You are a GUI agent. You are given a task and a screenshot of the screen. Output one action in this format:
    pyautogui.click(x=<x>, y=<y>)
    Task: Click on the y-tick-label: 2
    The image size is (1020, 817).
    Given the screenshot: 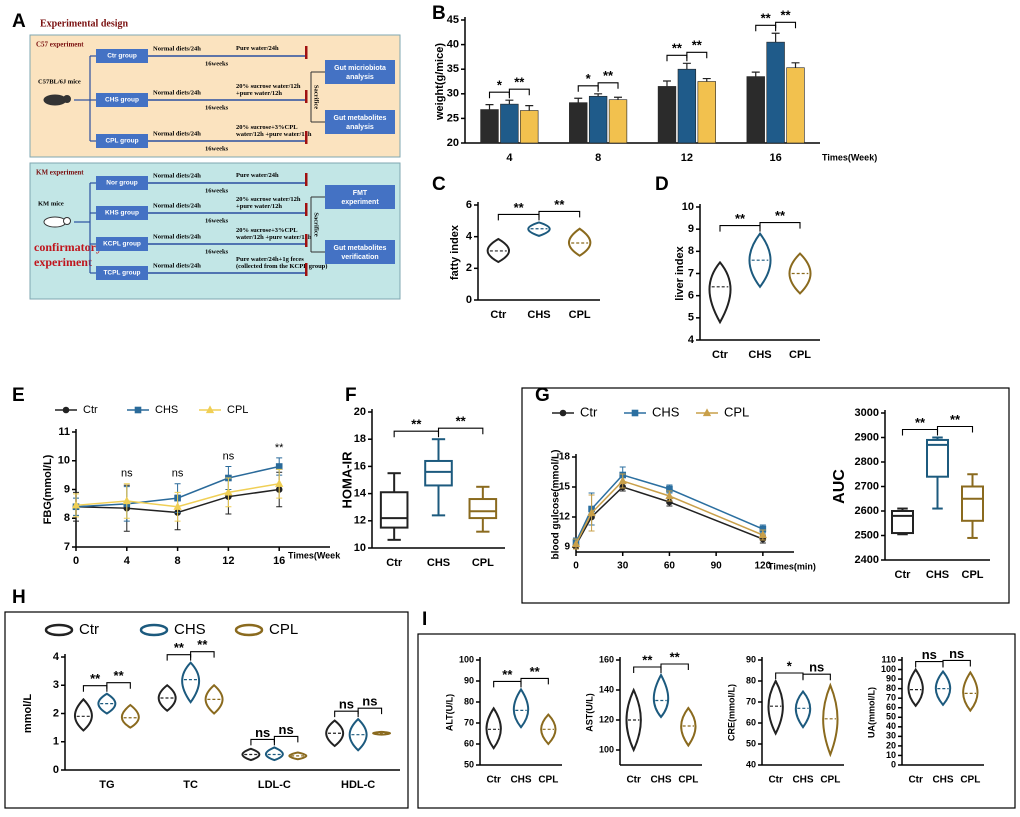 What is the action you would take?
    pyautogui.click(x=56, y=713)
    